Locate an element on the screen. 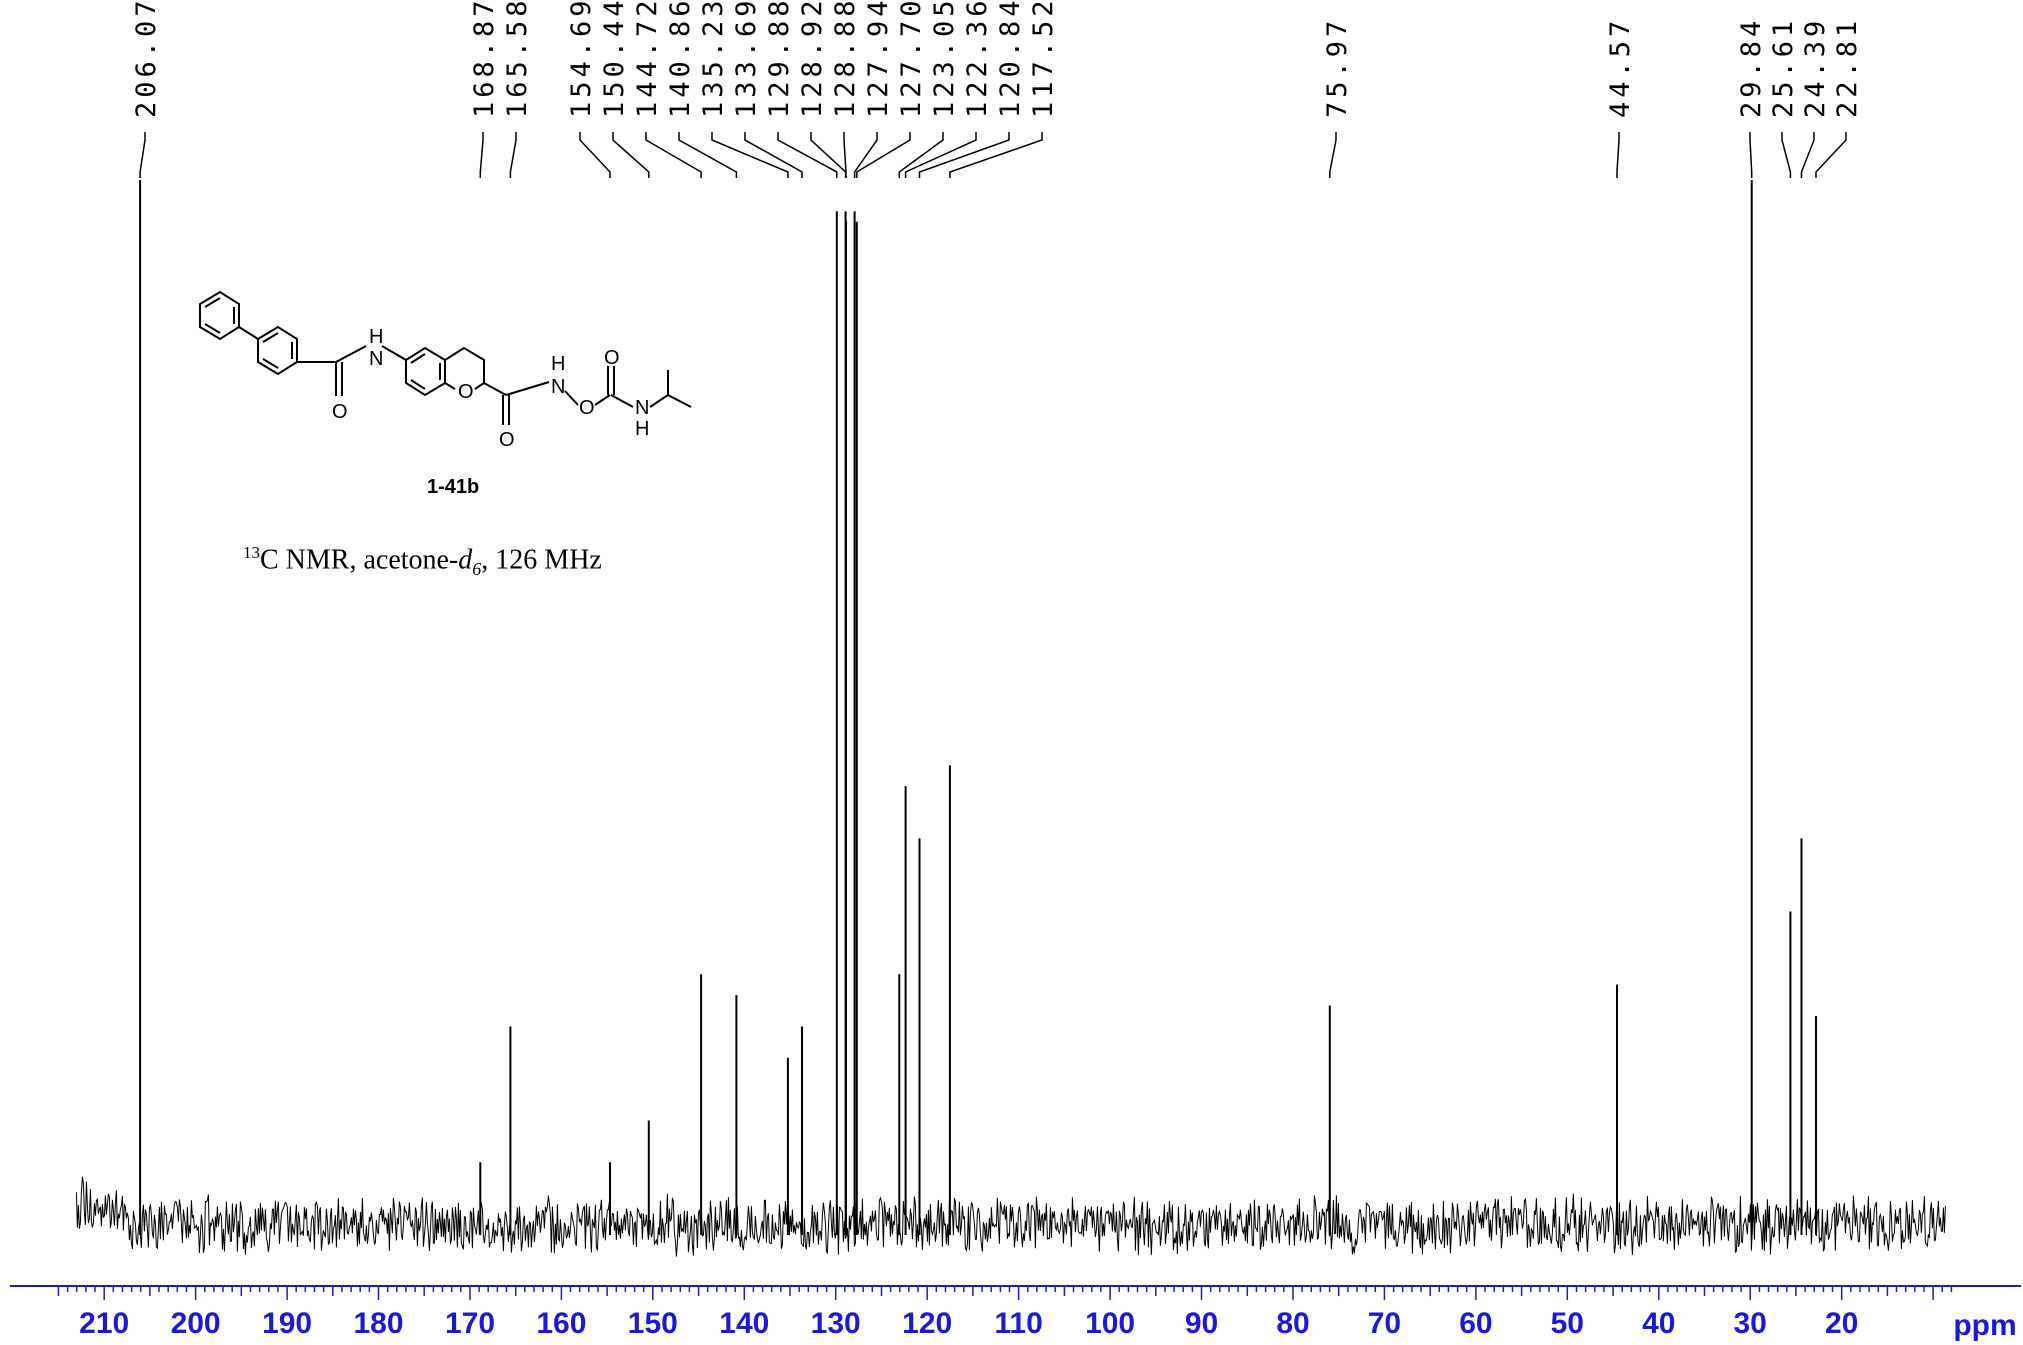 Image resolution: width=2023 pixels, height=1345 pixels. peak-label-122.36: 122.36 is located at coordinates (977, 59).